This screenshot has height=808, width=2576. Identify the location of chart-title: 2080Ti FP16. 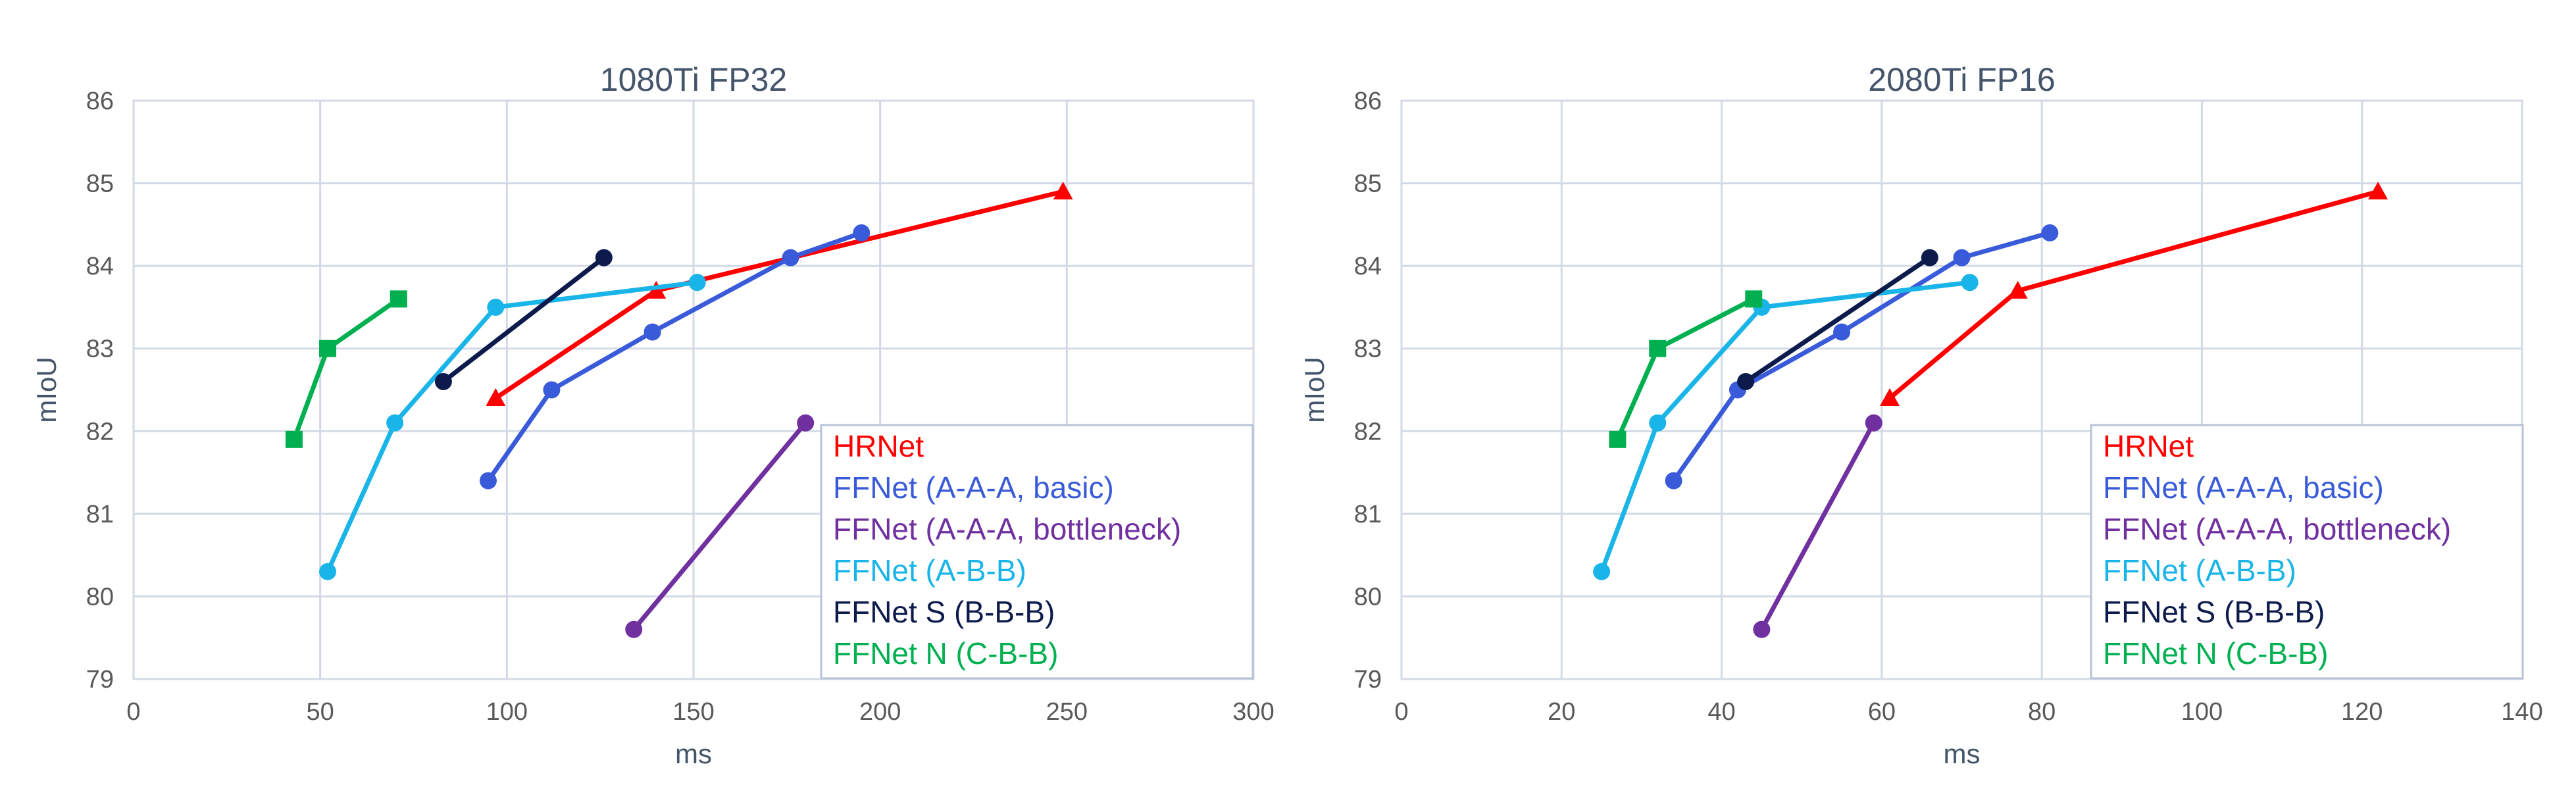
(1962, 79).